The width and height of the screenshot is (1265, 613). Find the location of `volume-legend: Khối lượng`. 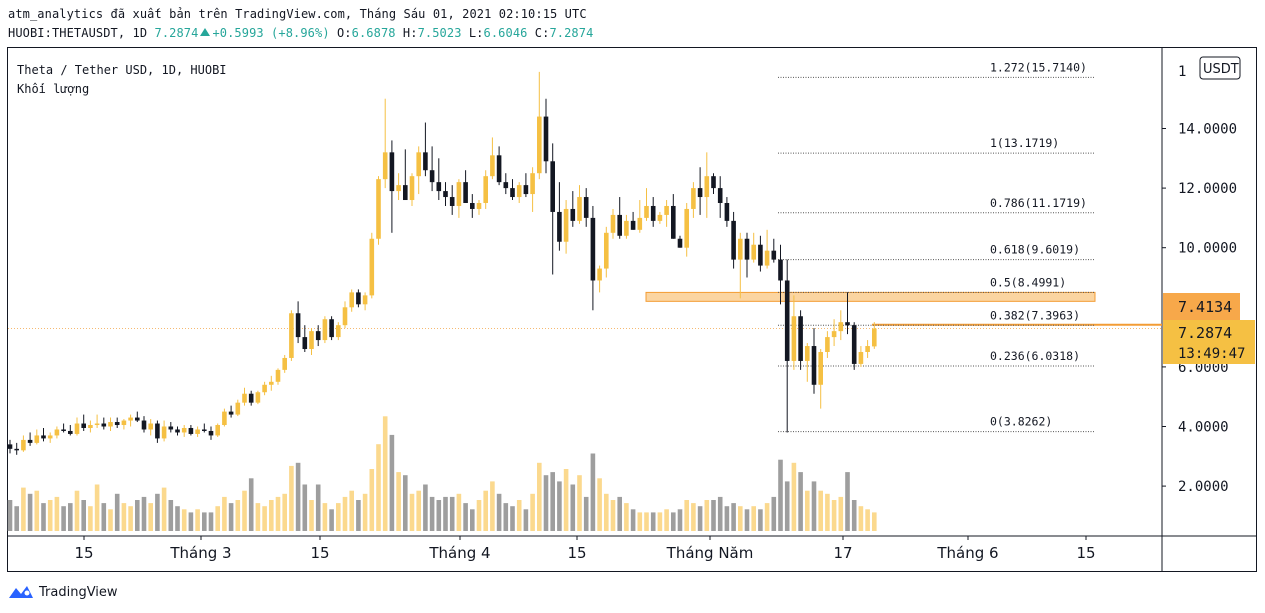

volume-legend: Khối lượng is located at coordinates (53, 89).